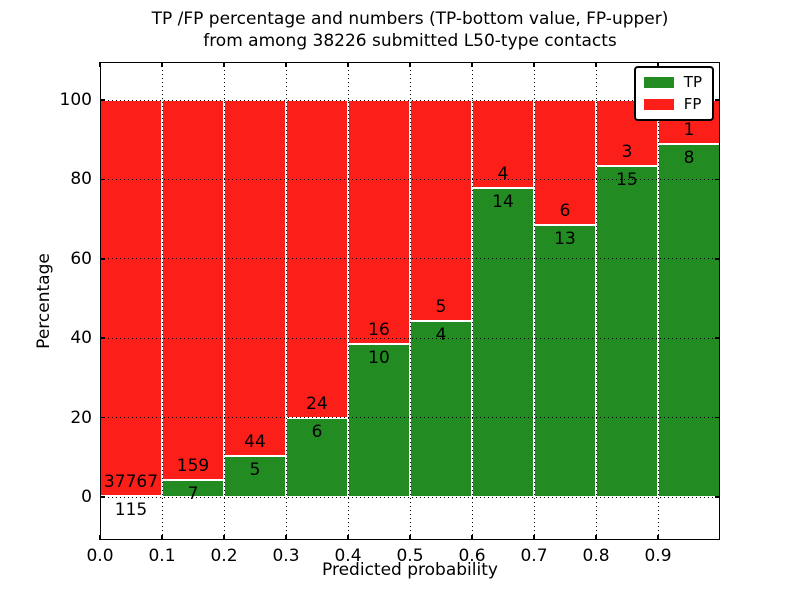 This screenshot has width=800, height=600. I want to click on tp-count-label: 7, so click(193, 494).